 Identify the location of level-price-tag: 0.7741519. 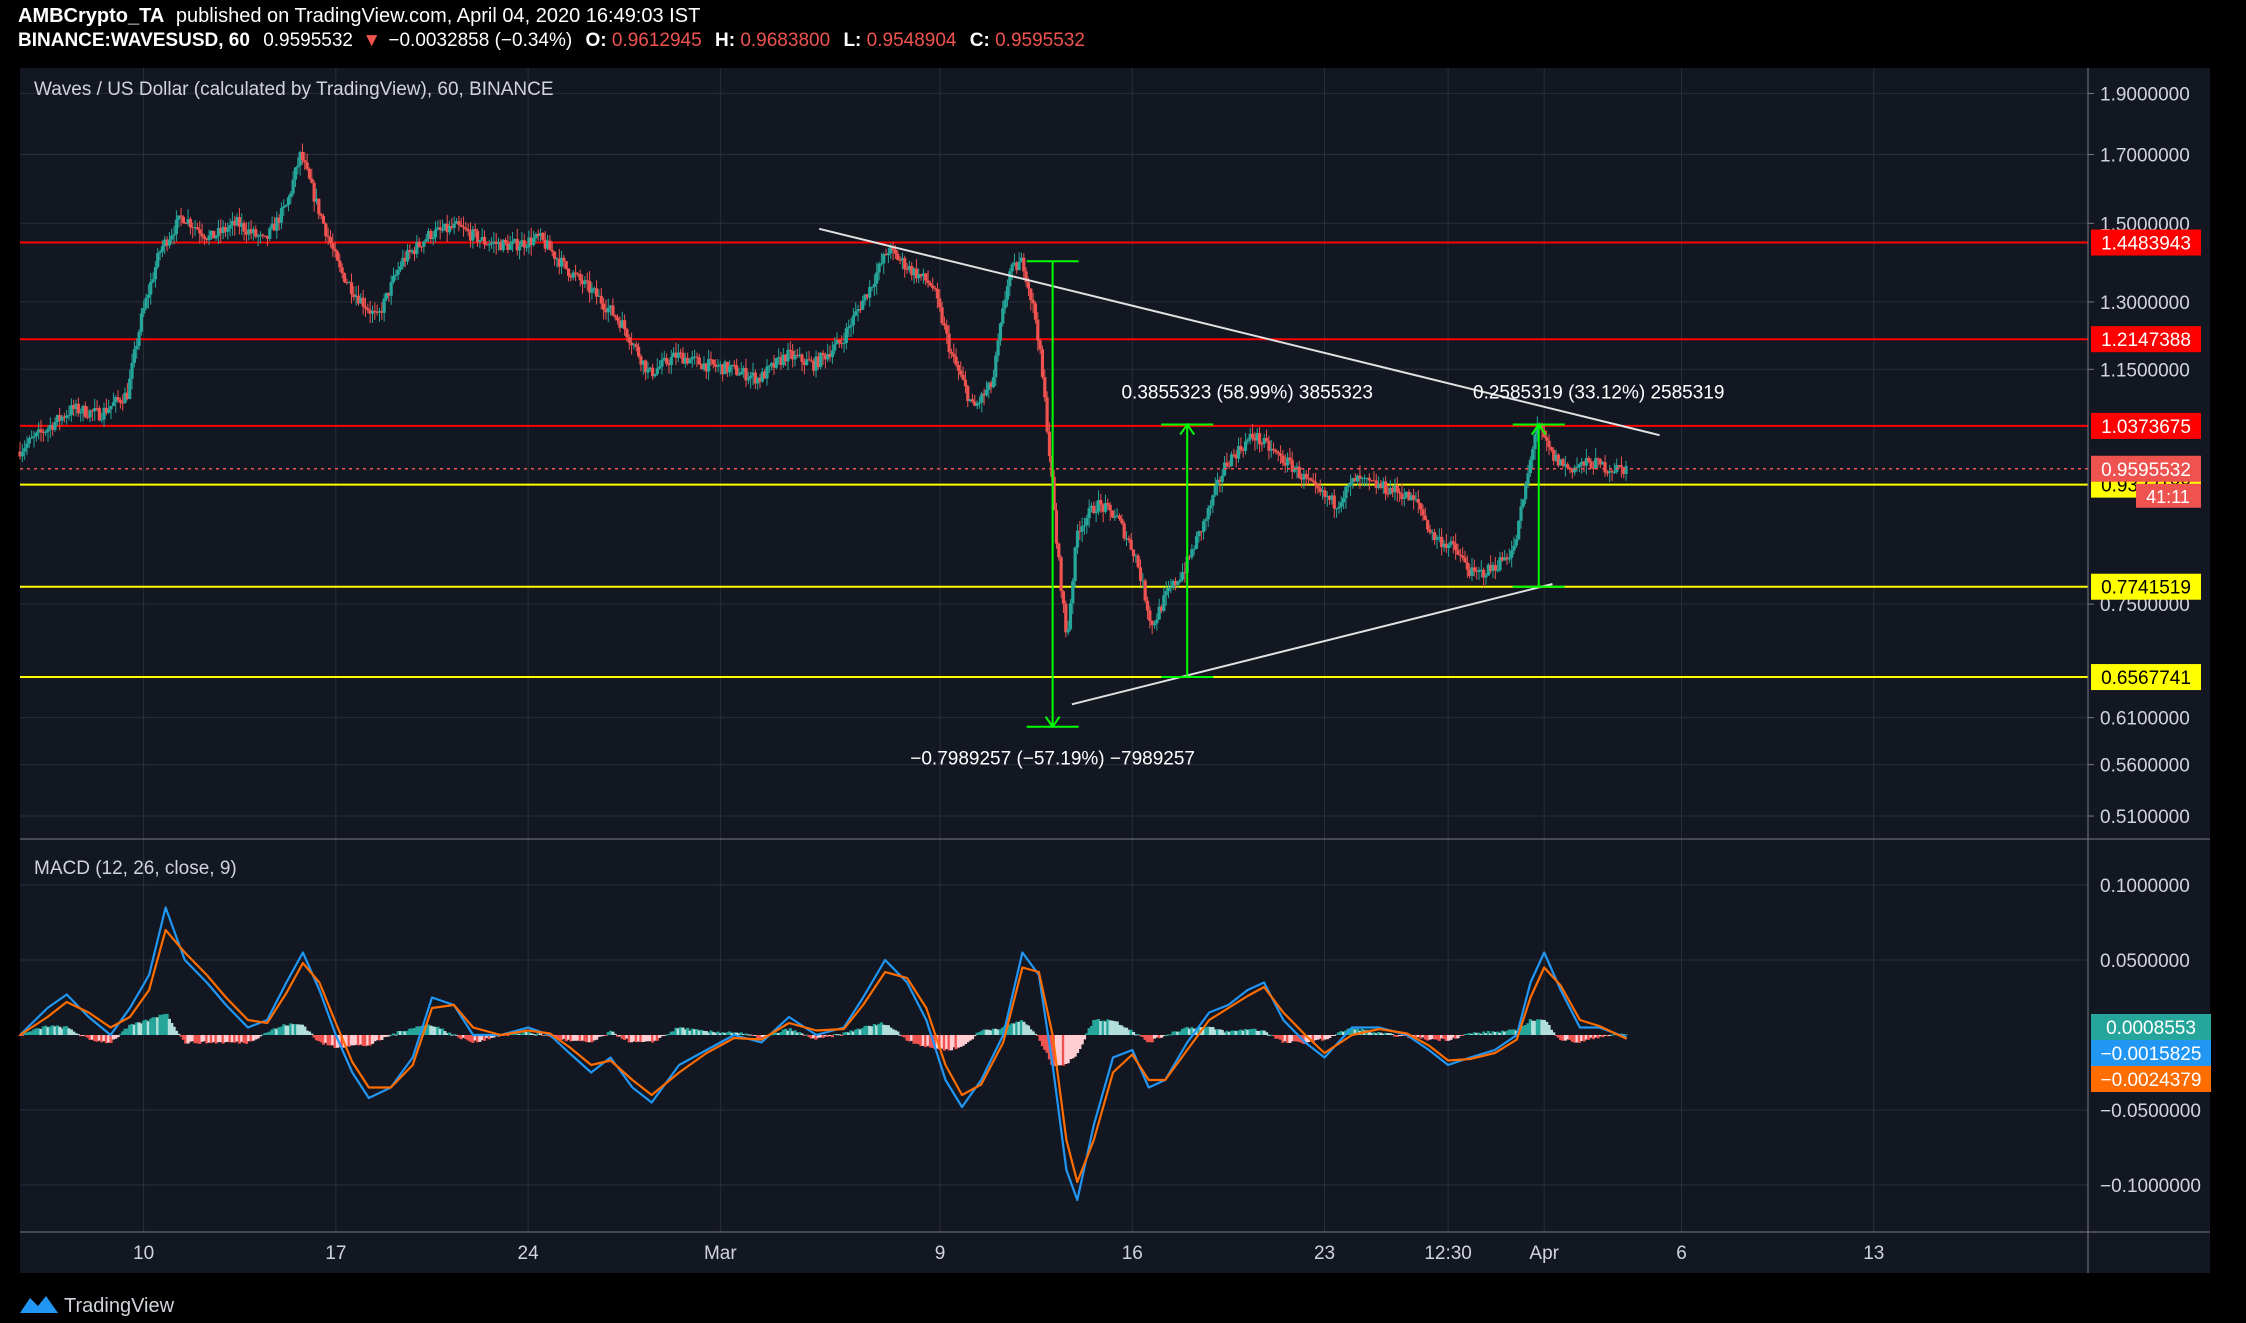
(2146, 586).